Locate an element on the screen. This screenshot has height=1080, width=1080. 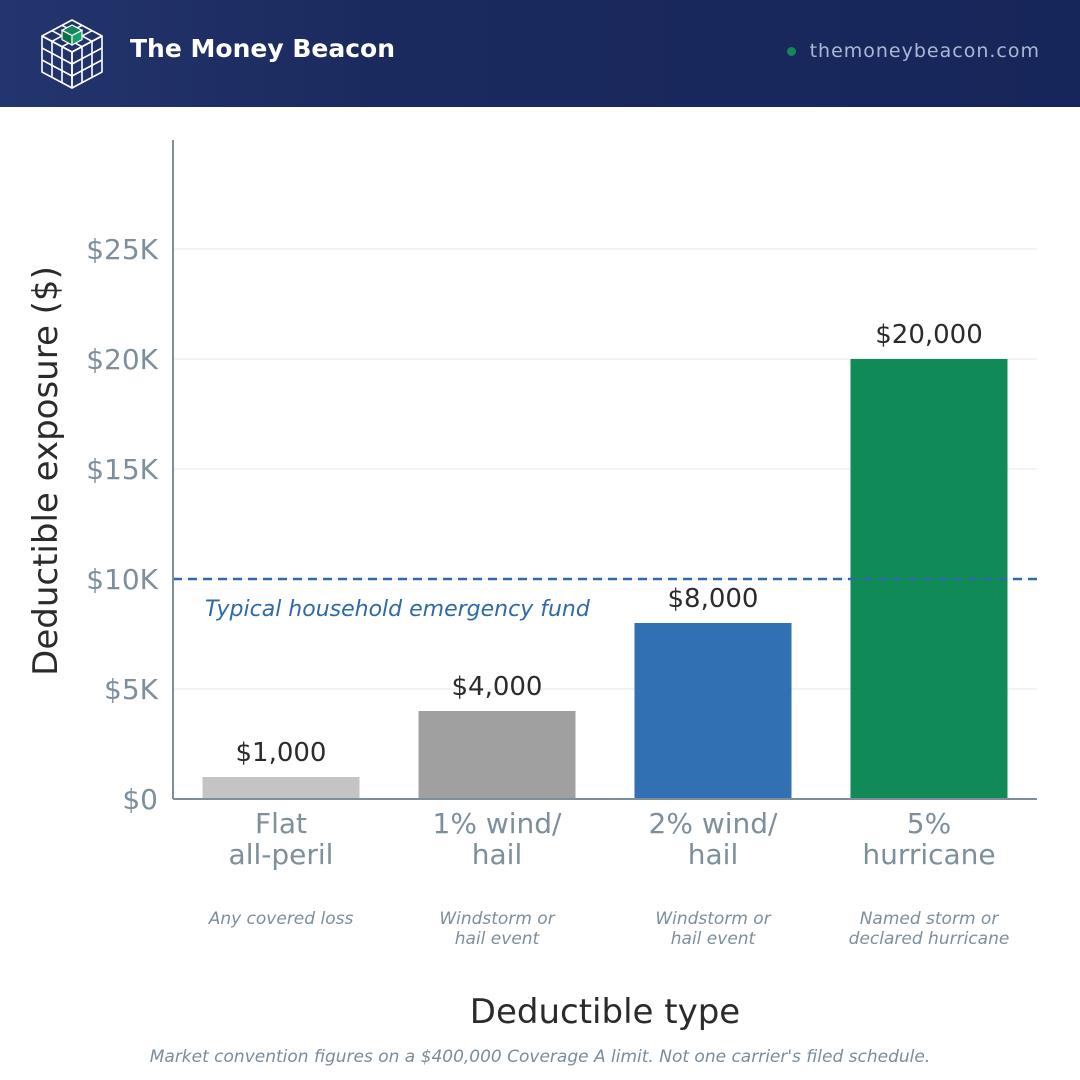
y-tick-label: $10K is located at coordinates (122, 579).